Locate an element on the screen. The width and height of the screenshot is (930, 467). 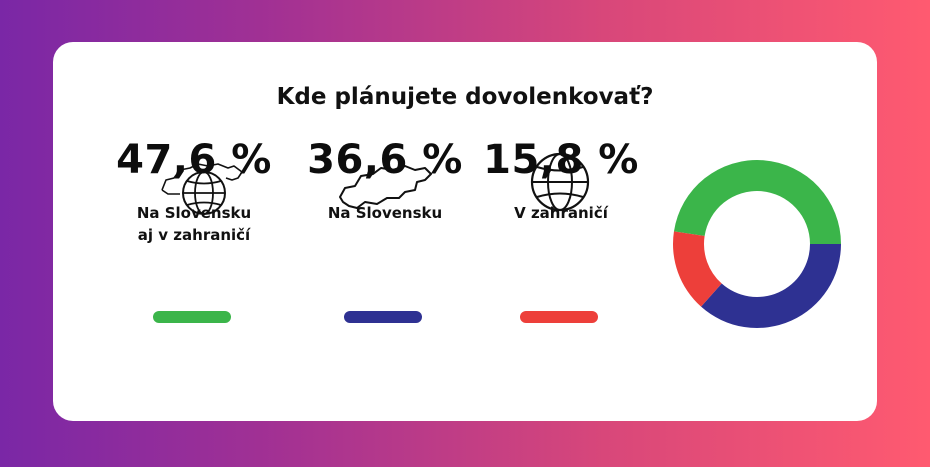
stat-label: Na Slovensku aj v zahraničí is located at coordinates (194, 224).